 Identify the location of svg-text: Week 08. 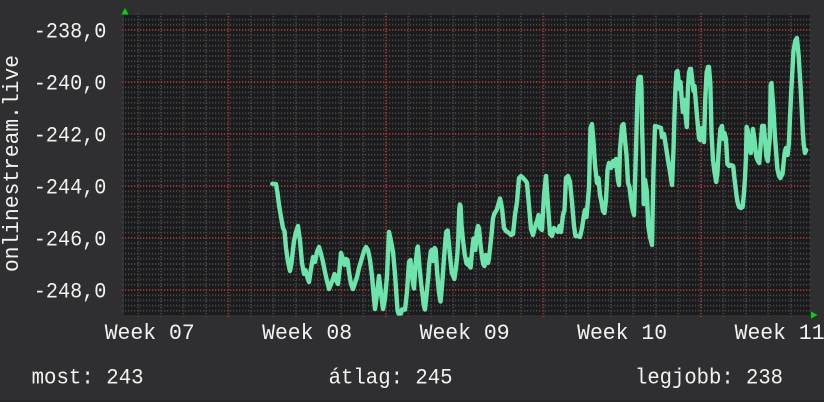
(307, 333).